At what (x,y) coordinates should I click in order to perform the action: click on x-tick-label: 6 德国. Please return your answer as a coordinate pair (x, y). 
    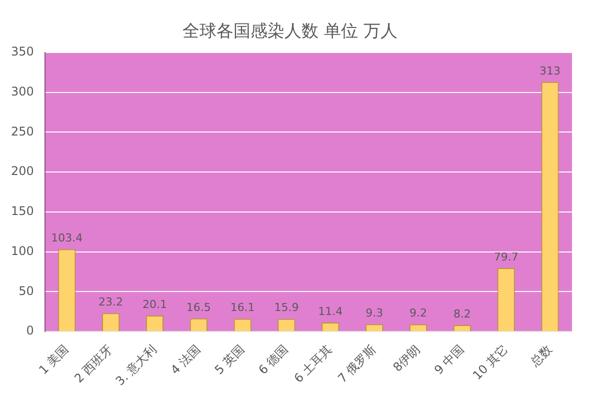
    Looking at the image, I should click on (273, 360).